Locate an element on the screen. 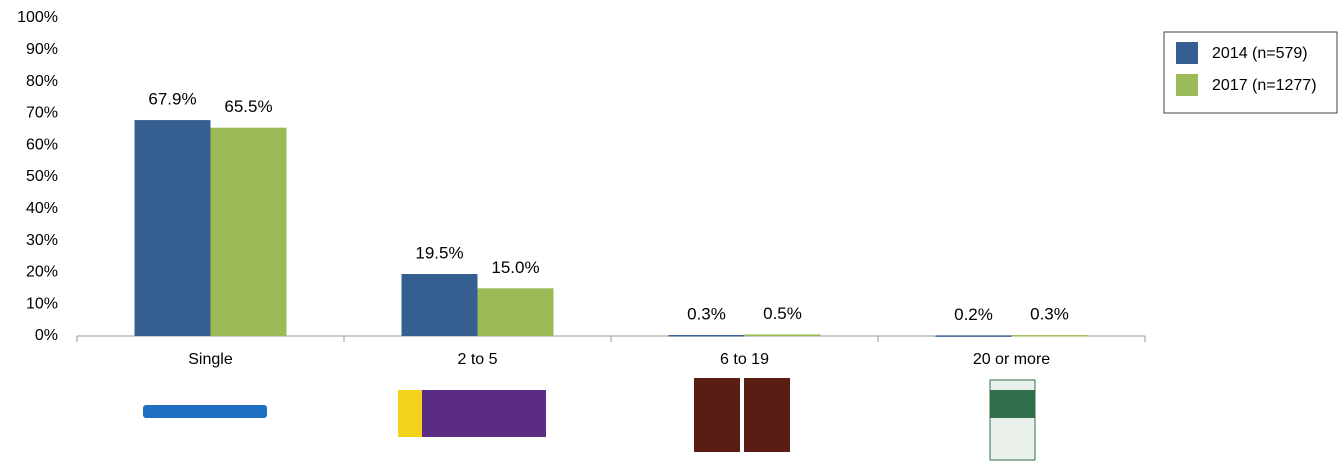  y-tick-label: 70% is located at coordinates (42, 113).